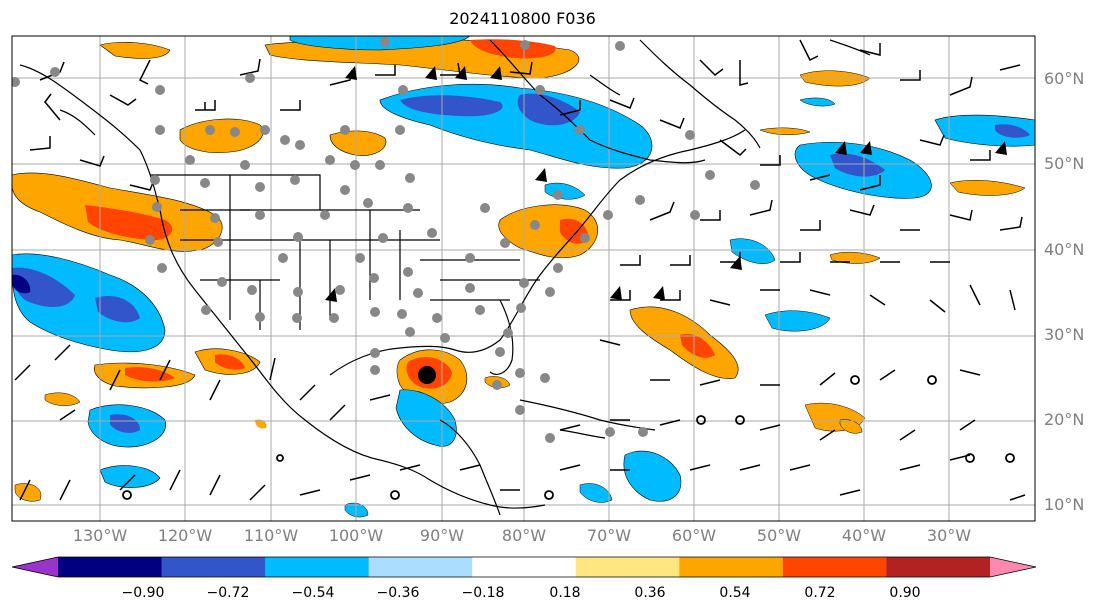 This screenshot has width=1105, height=615. Describe the element at coordinates (1064, 249) in the screenshot. I see `lat-label: 40°N` at that location.